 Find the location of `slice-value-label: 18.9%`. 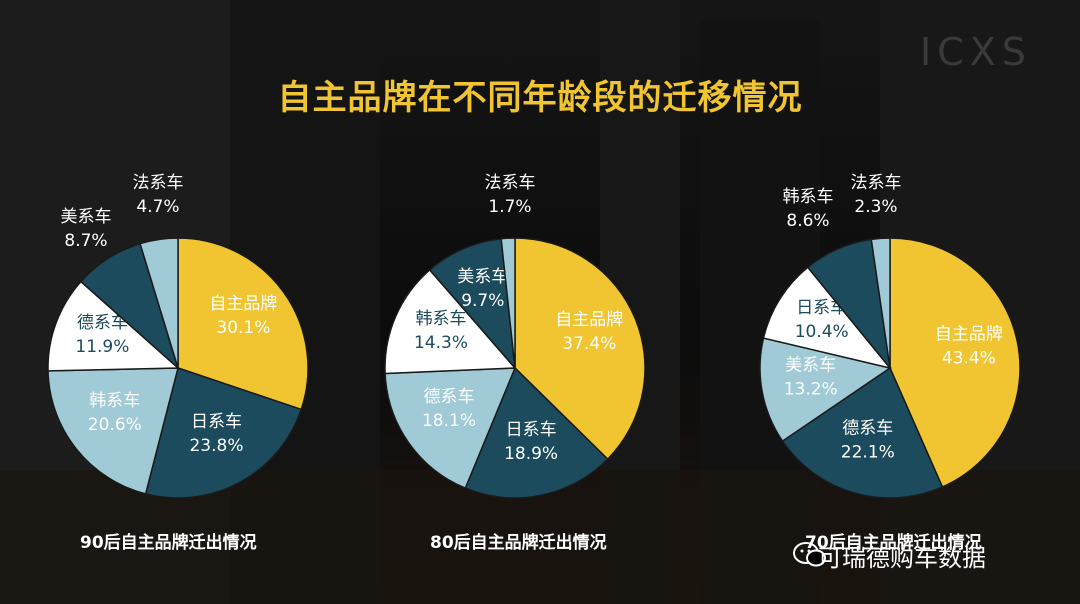

slice-value-label: 18.9% is located at coordinates (531, 454).